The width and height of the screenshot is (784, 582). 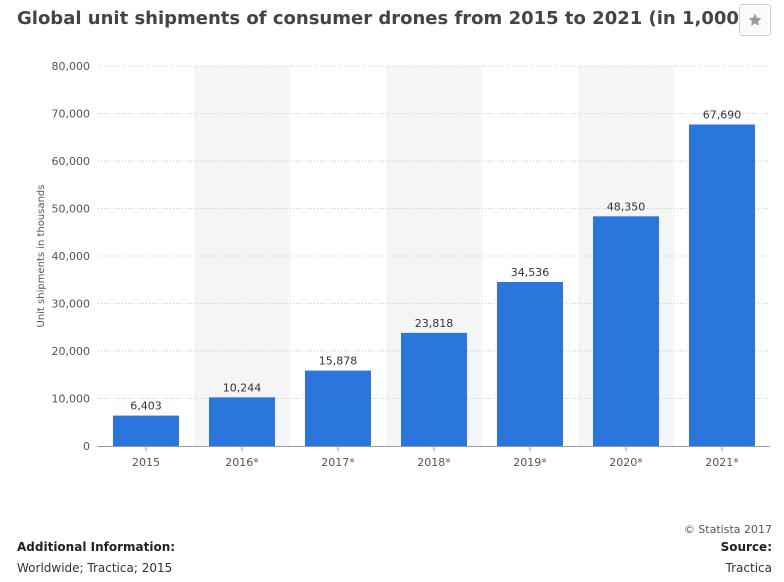 I want to click on data-label: 15,878, so click(x=338, y=361).